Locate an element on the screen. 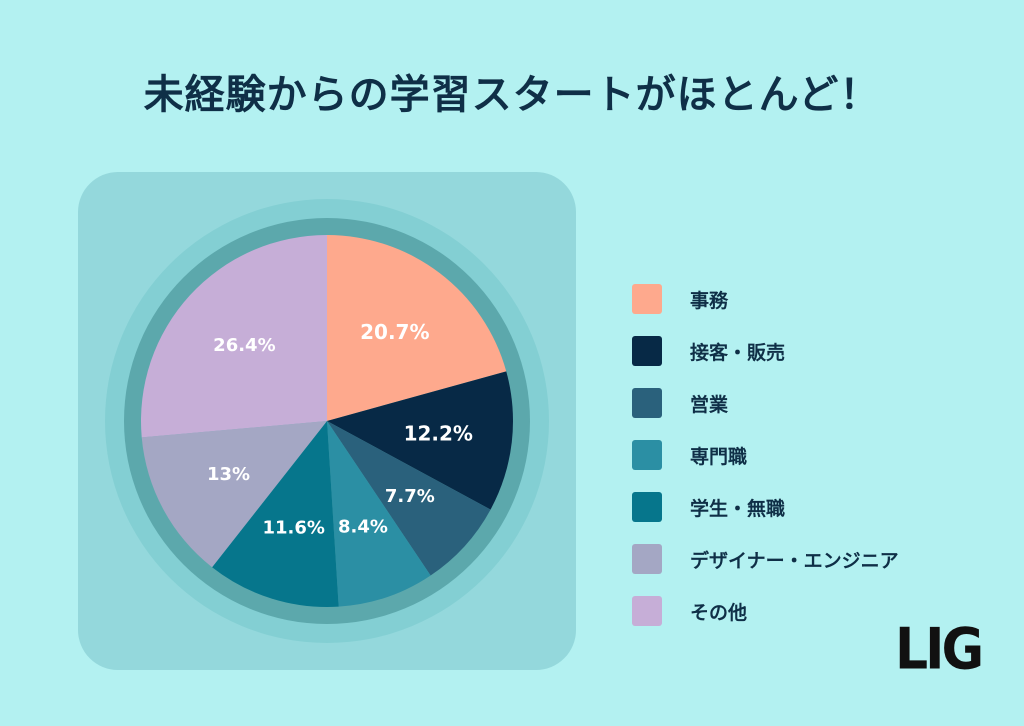 The width and height of the screenshot is (1024, 726). pie-data-label: 13% is located at coordinates (228, 474).